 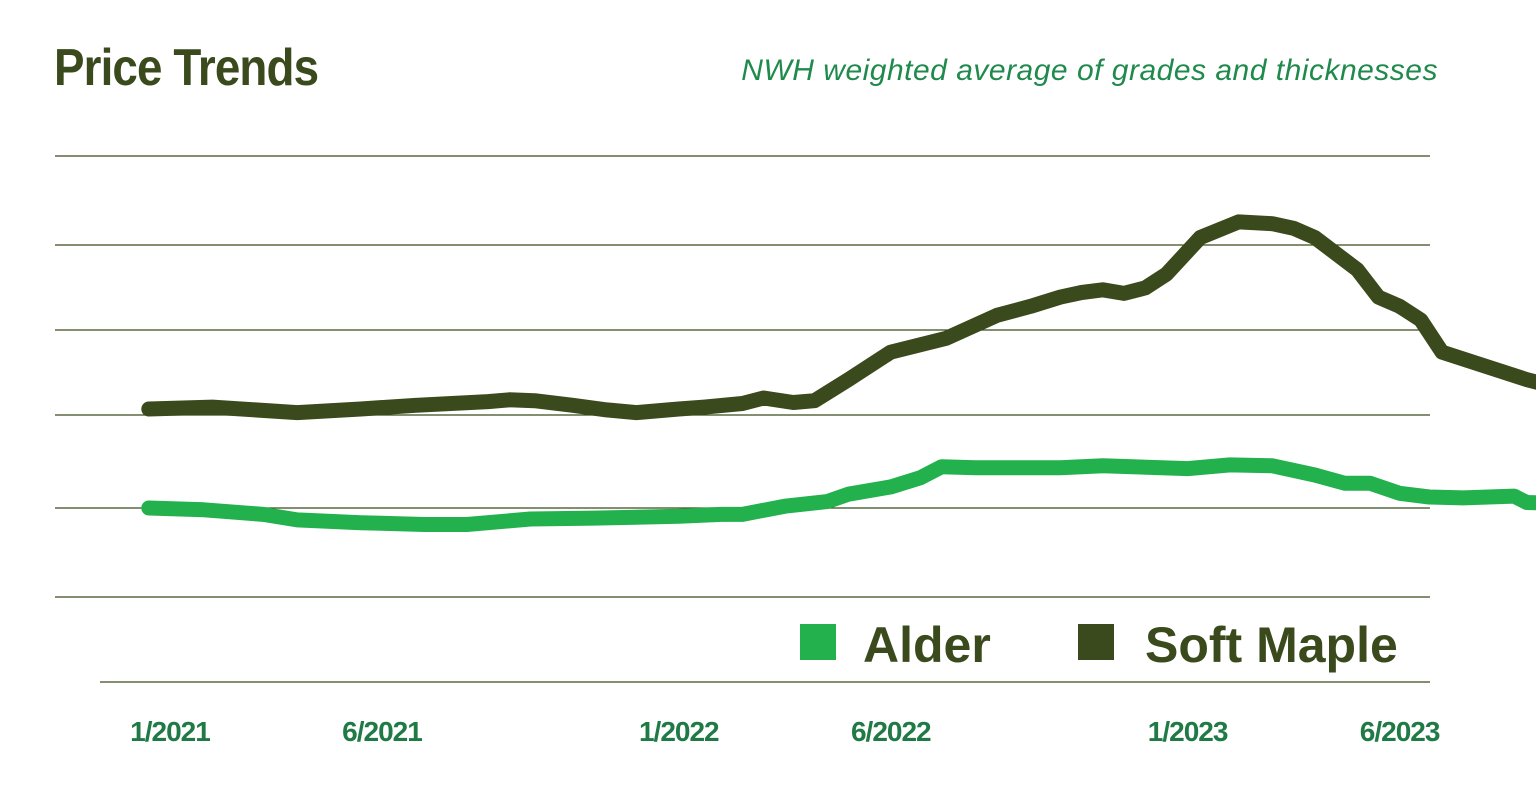 I want to click on x-tick-label: 6/2023, so click(x=1400, y=731).